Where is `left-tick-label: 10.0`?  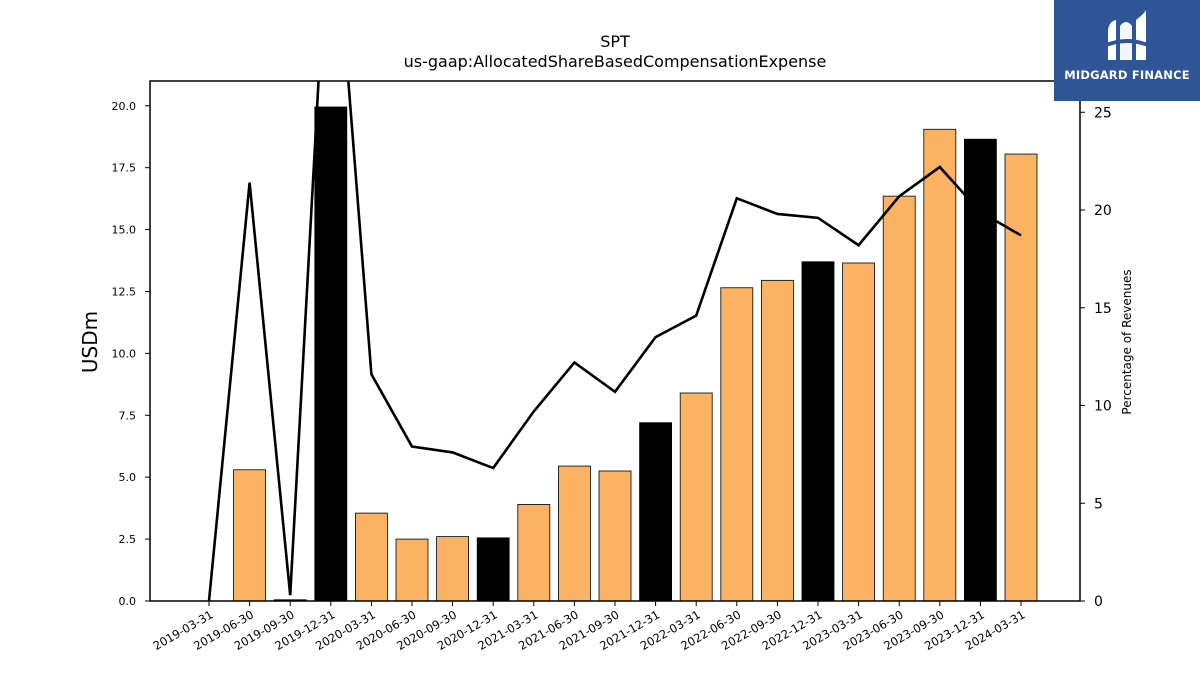
left-tick-label: 10.0 is located at coordinates (124, 353).